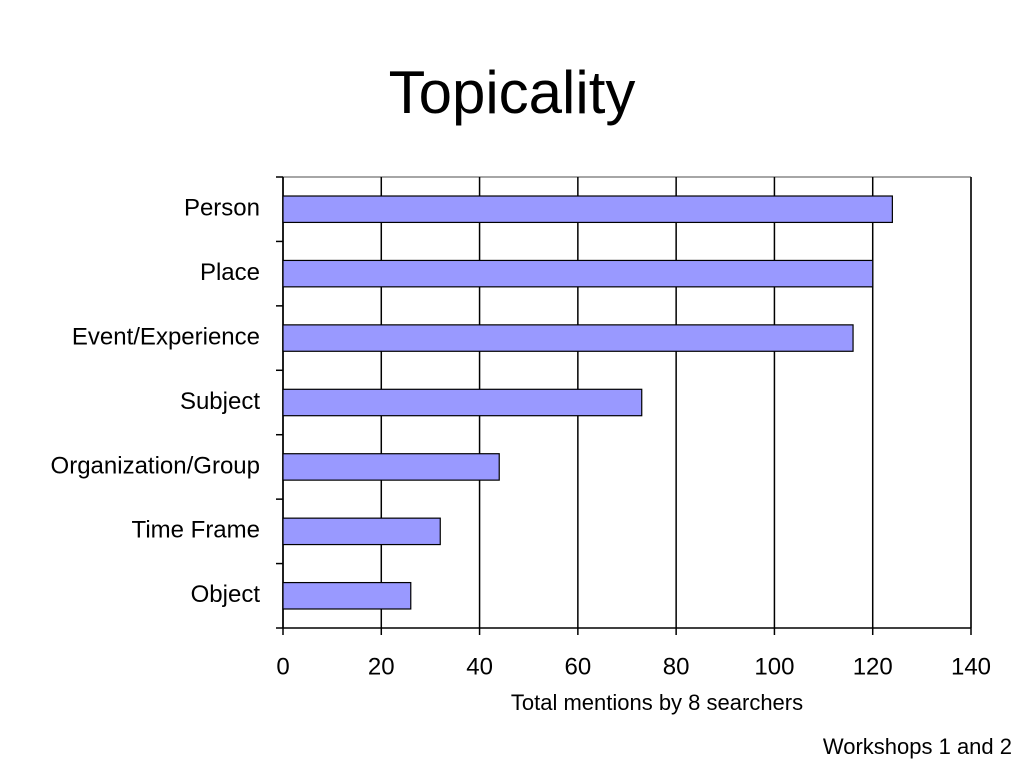  I want to click on x-tick-label: 140, so click(971, 666).